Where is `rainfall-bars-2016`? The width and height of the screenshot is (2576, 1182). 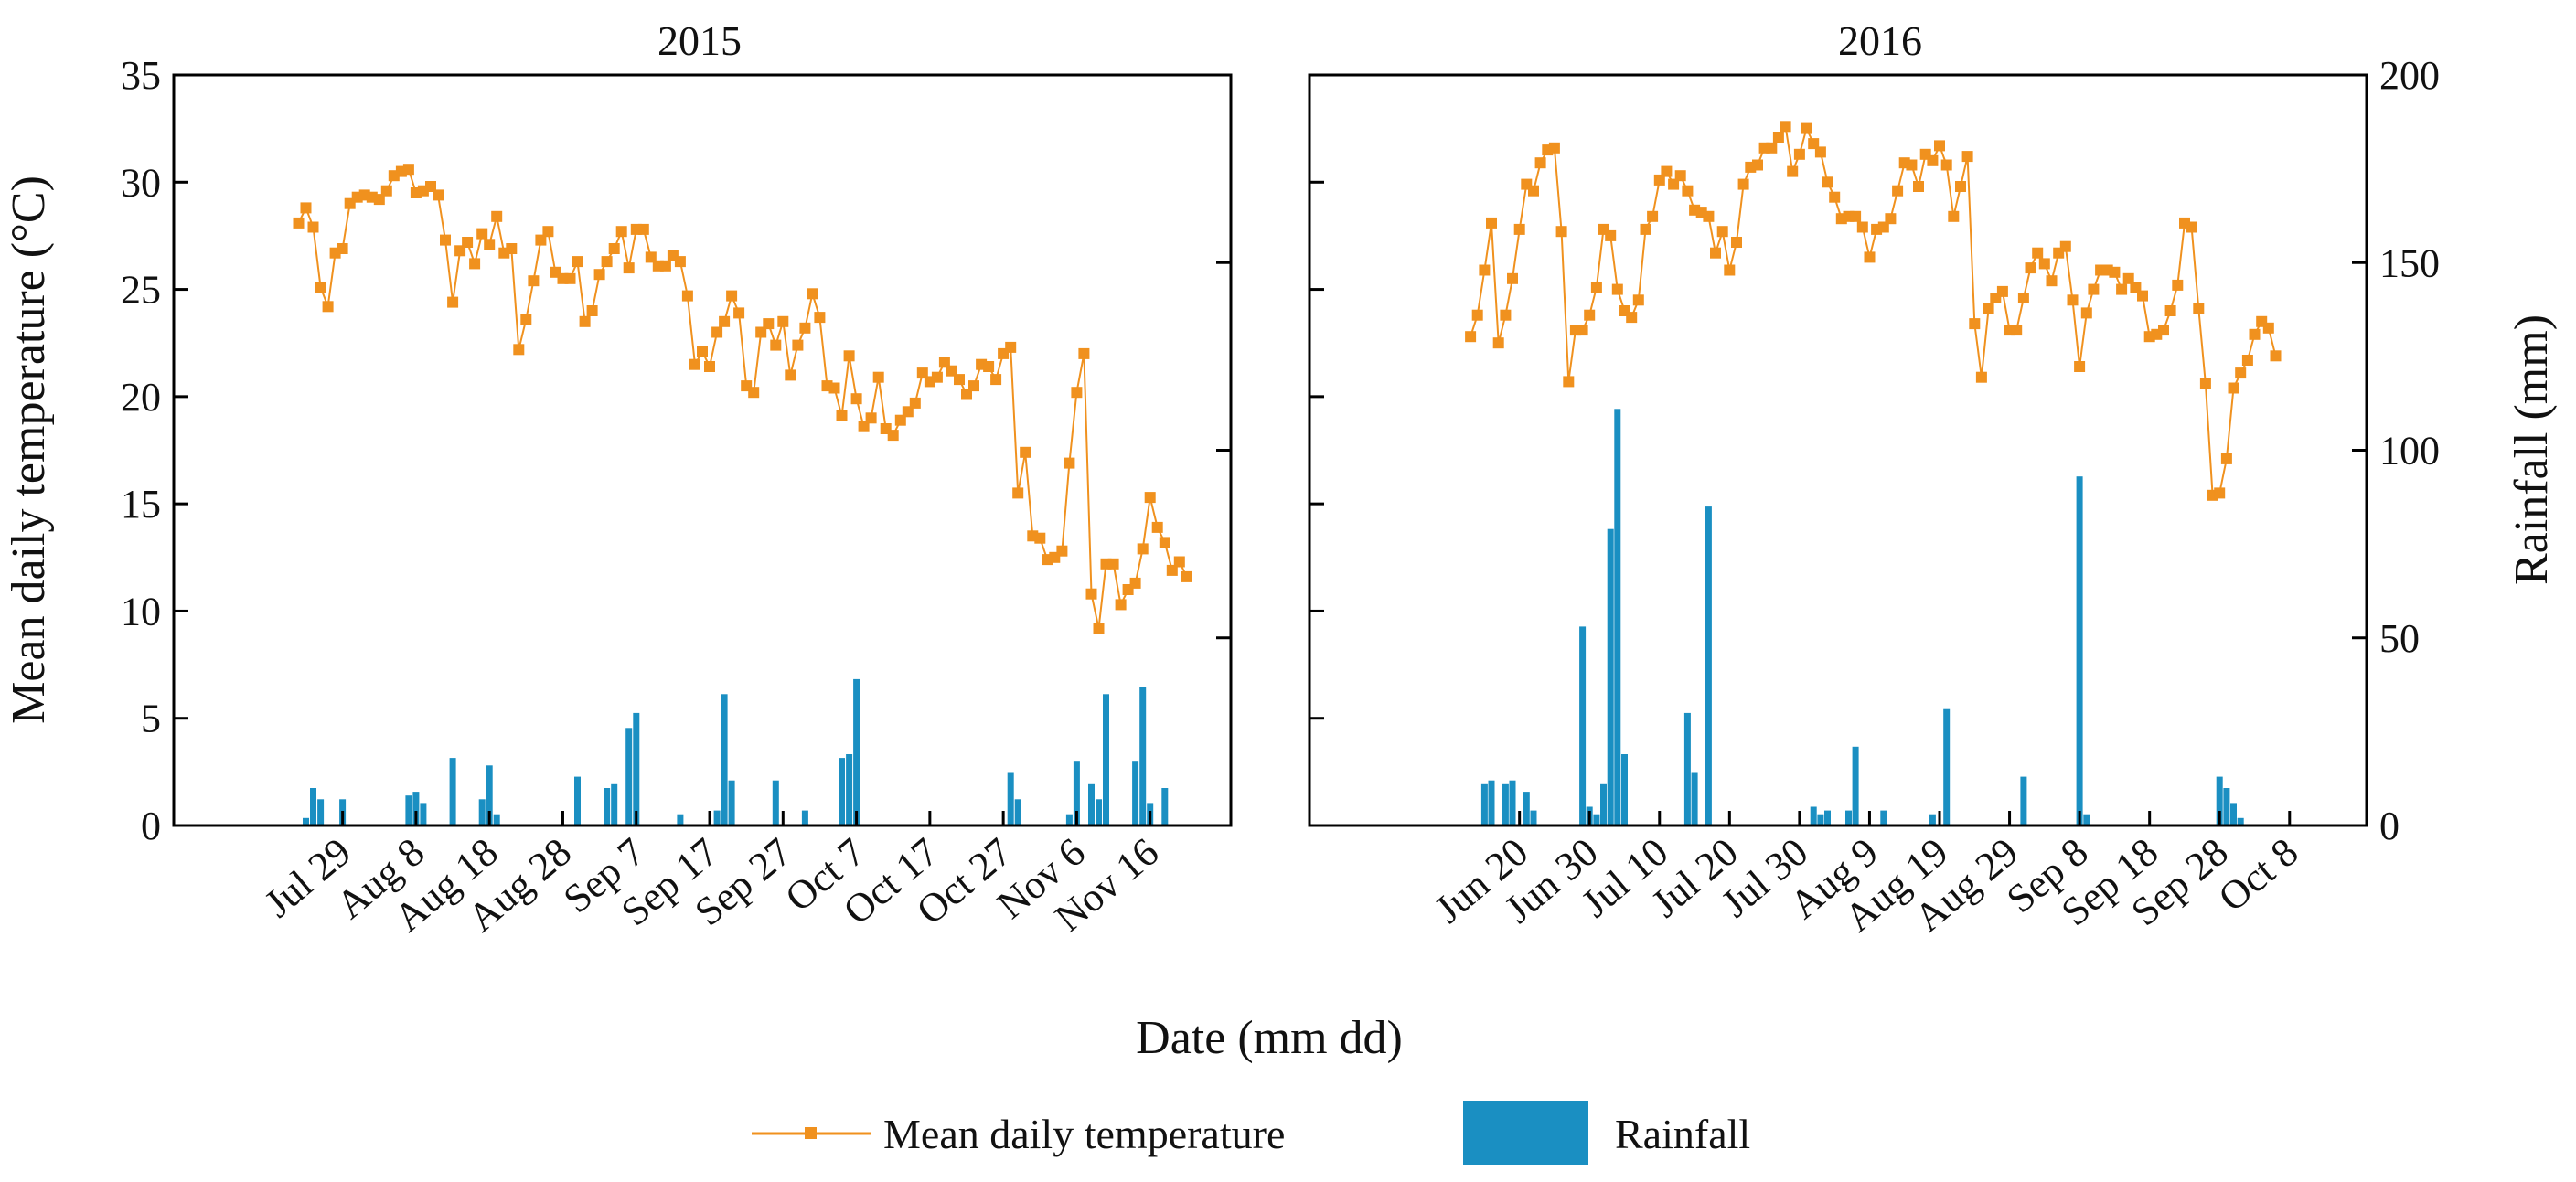
rainfall-bars-2016 is located at coordinates (1862, 617).